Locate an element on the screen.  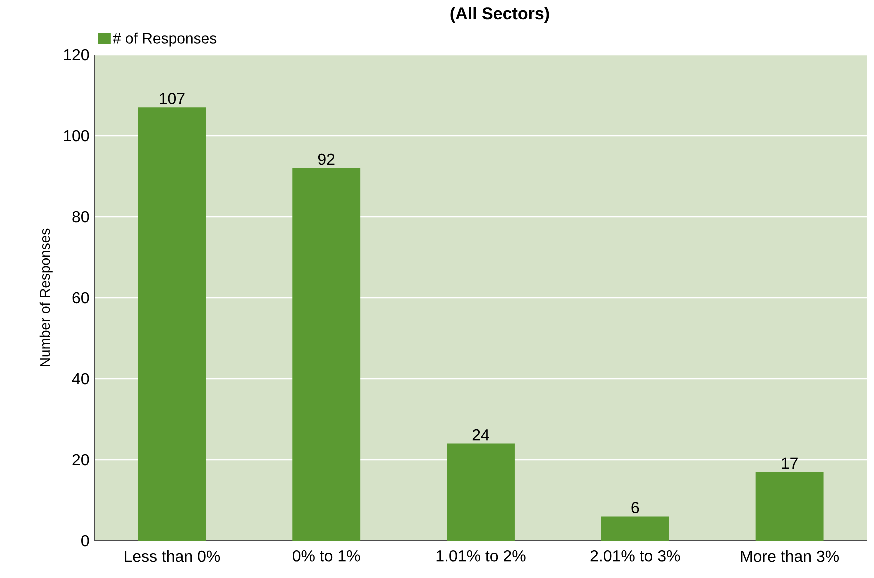
chart-subtitle: (All Sectors) is located at coordinates (500, 15).